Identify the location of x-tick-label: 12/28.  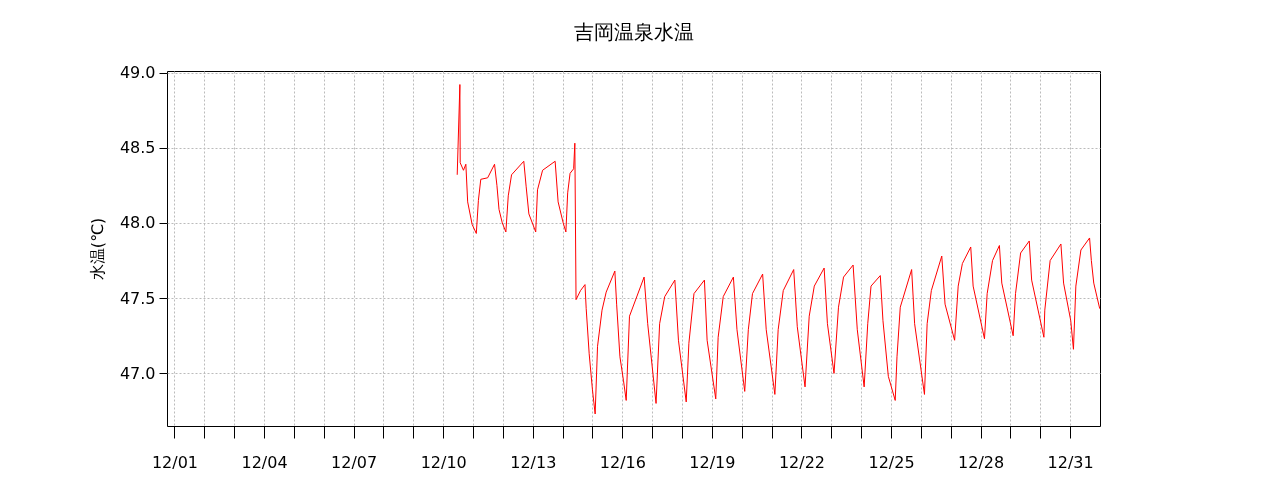
(981, 462).